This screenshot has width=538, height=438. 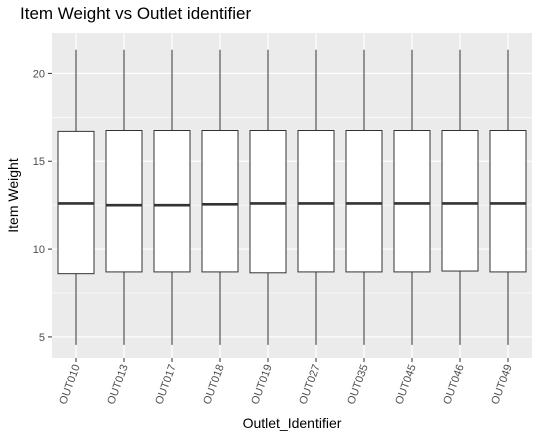 I want to click on x-tick-label: OUT027, so click(x=309, y=384).